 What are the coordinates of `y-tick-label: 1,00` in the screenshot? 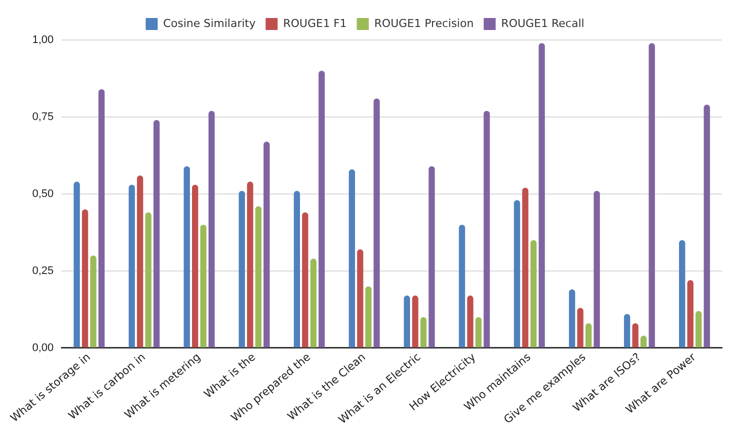 It's located at (43, 40).